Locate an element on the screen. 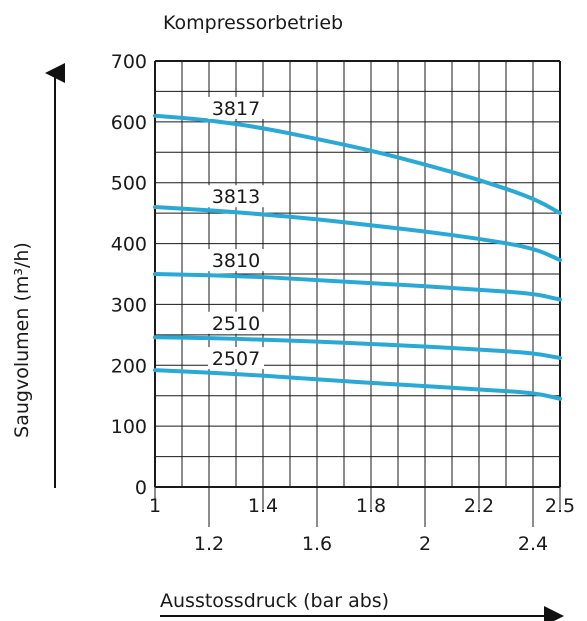 This screenshot has height=621, width=587. y-tick-label: 300 is located at coordinates (129, 305).